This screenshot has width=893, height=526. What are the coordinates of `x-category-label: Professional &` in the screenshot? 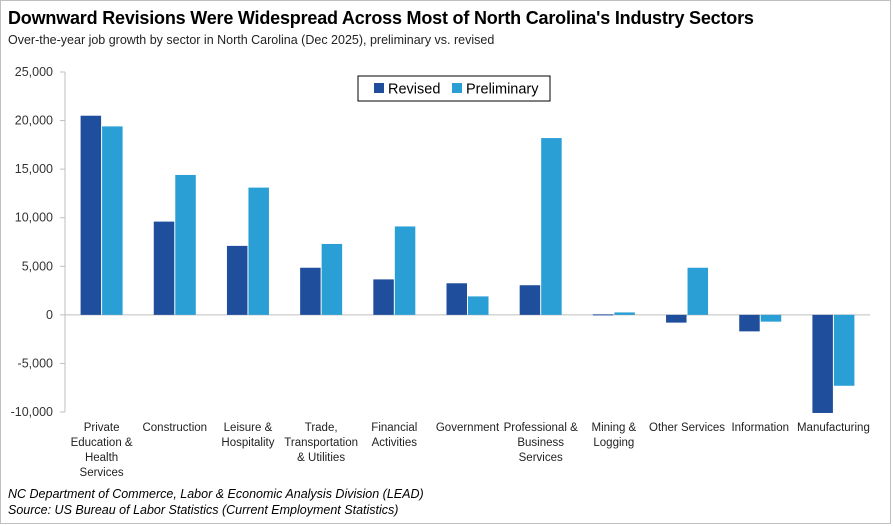 It's located at (541, 428).